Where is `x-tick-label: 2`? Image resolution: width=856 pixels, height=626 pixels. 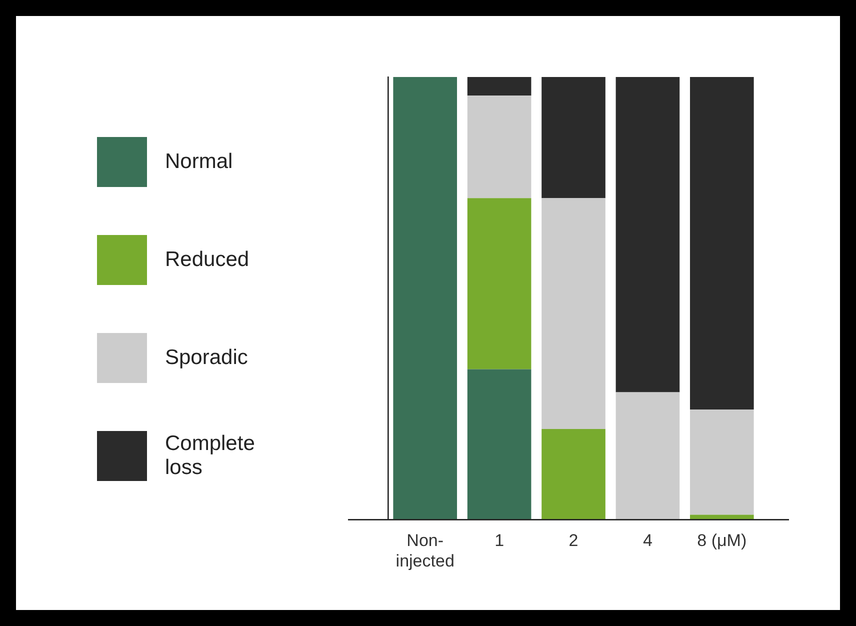 x-tick-label: 2 is located at coordinates (573, 540).